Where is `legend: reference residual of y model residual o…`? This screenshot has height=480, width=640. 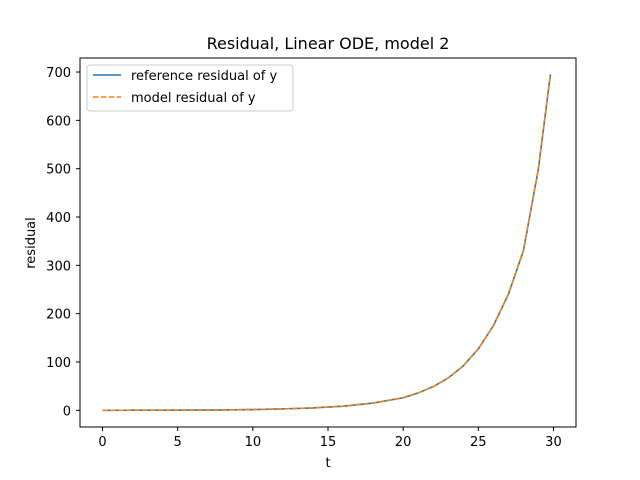 legend: reference residual of y model residual o… is located at coordinates (190, 88).